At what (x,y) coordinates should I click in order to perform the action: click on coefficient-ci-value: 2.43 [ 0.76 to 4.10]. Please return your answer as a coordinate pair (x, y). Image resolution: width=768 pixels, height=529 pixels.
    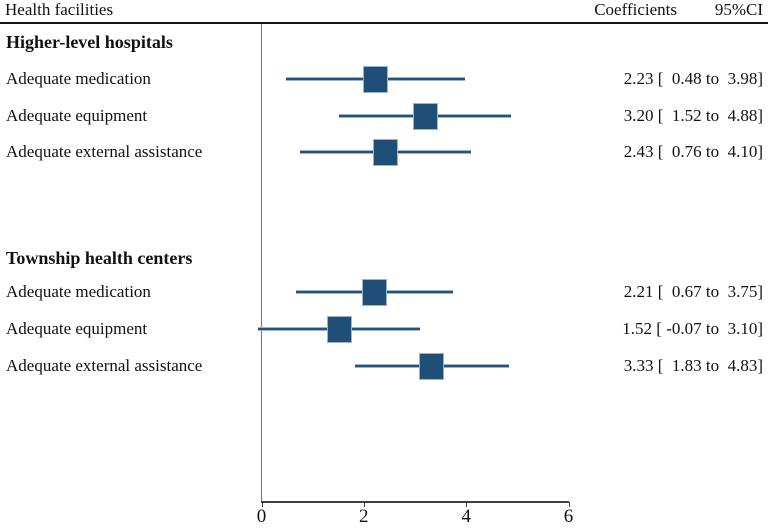
    Looking at the image, I should click on (693, 151).